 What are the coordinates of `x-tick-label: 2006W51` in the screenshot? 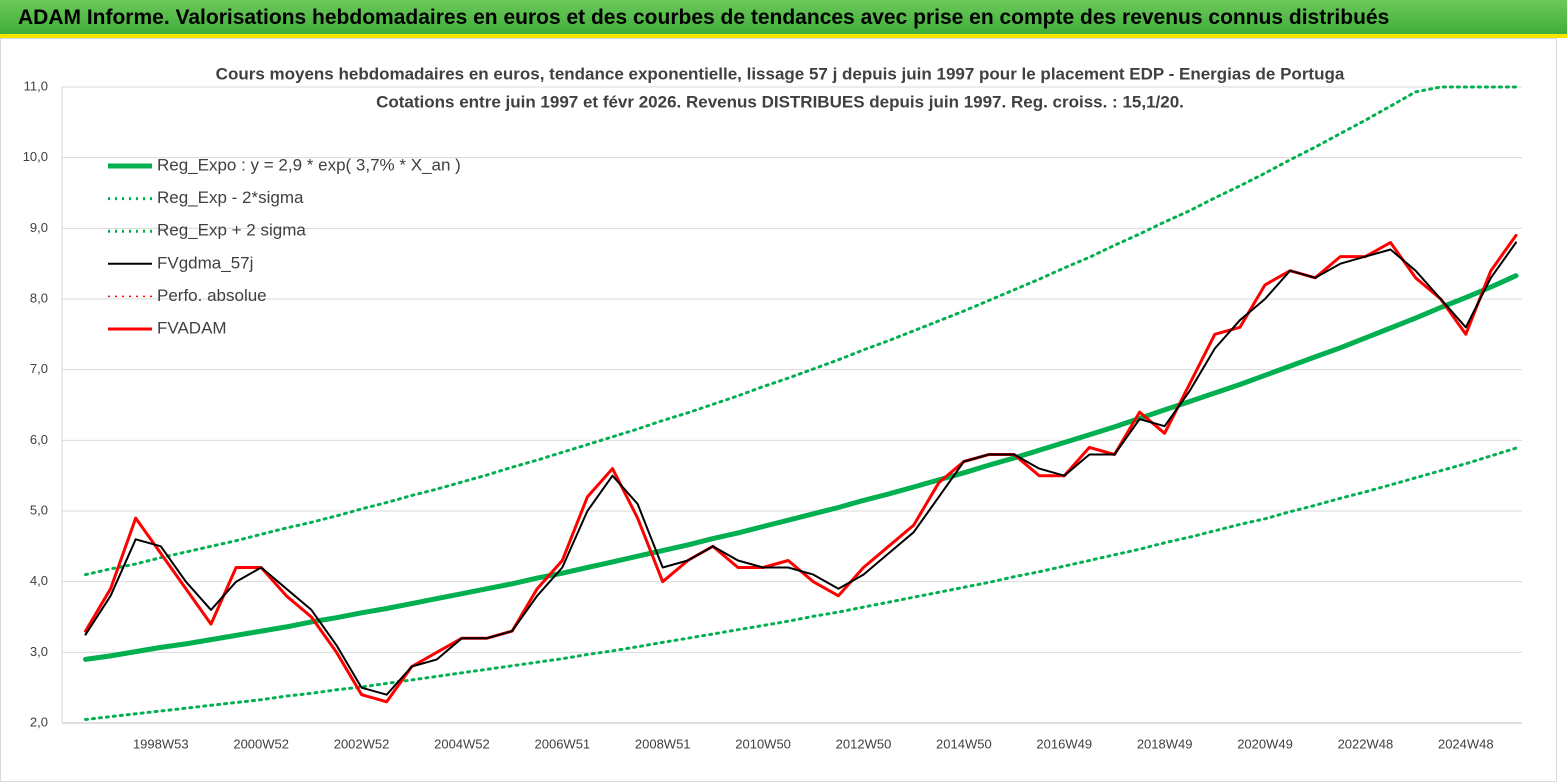 It's located at (563, 743).